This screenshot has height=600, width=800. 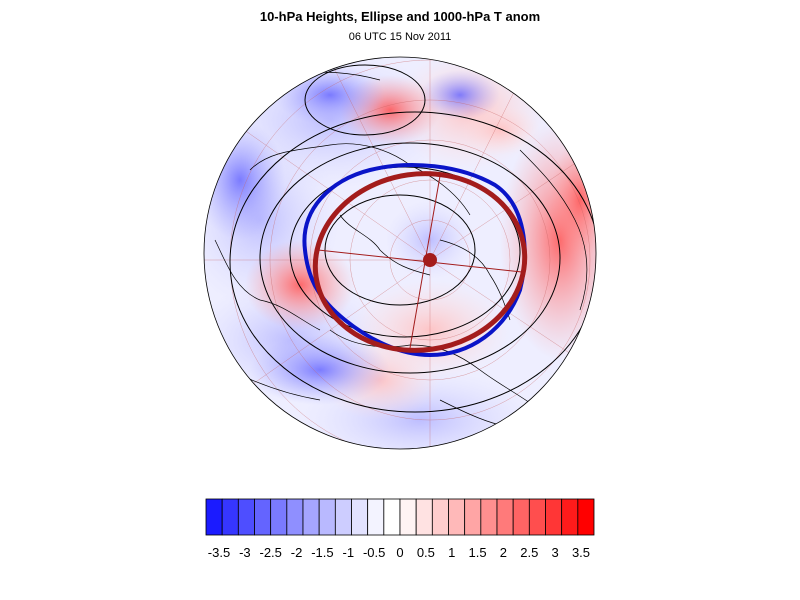 I want to click on colorbar-tick-label: 1, so click(x=451, y=552).